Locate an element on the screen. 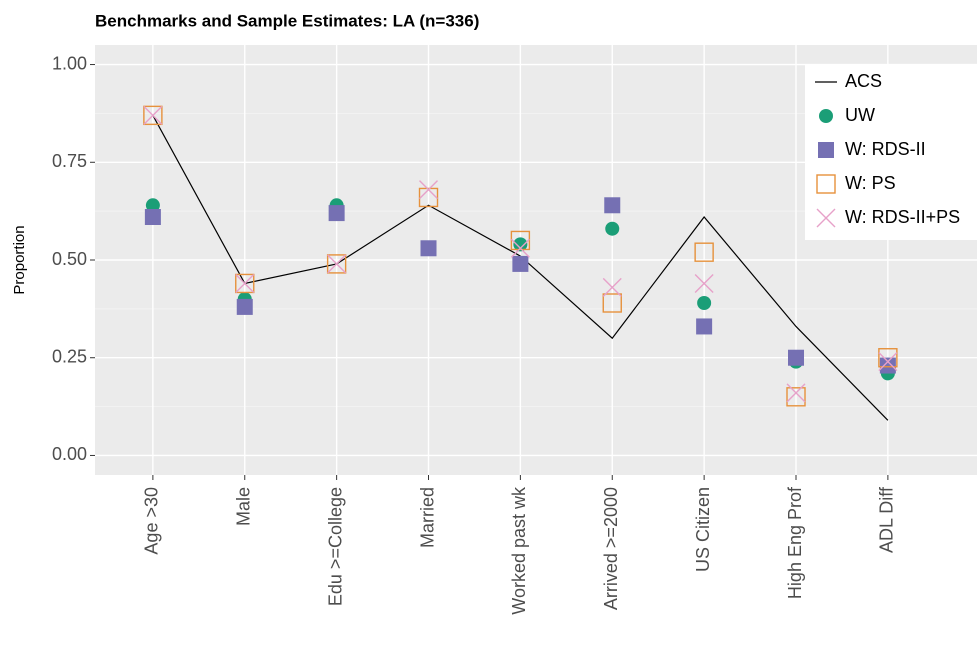  legend-items: ACS UW W: RDS-II W: PS W: RDS-II+PS is located at coordinates (887, 149).